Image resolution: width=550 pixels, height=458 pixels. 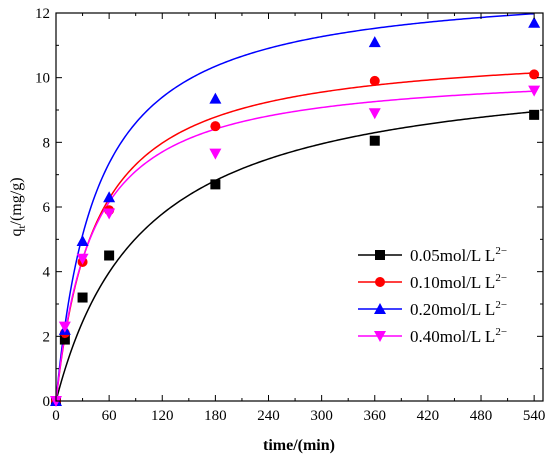 What do you see at coordinates (56, 416) in the screenshot?
I see `x-tick-label: 0` at bounding box center [56, 416].